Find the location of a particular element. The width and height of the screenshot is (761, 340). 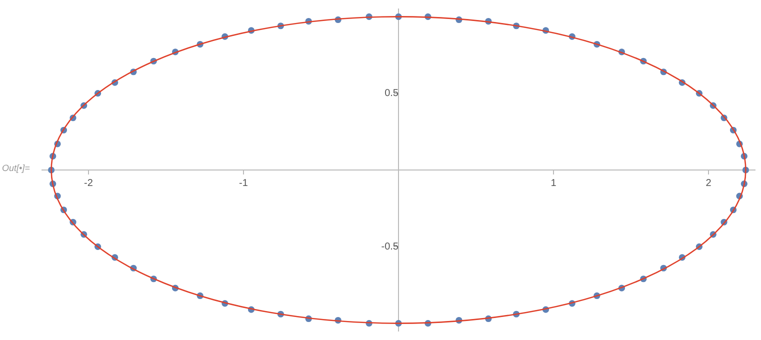

x-tick-label: 1 is located at coordinates (553, 183).